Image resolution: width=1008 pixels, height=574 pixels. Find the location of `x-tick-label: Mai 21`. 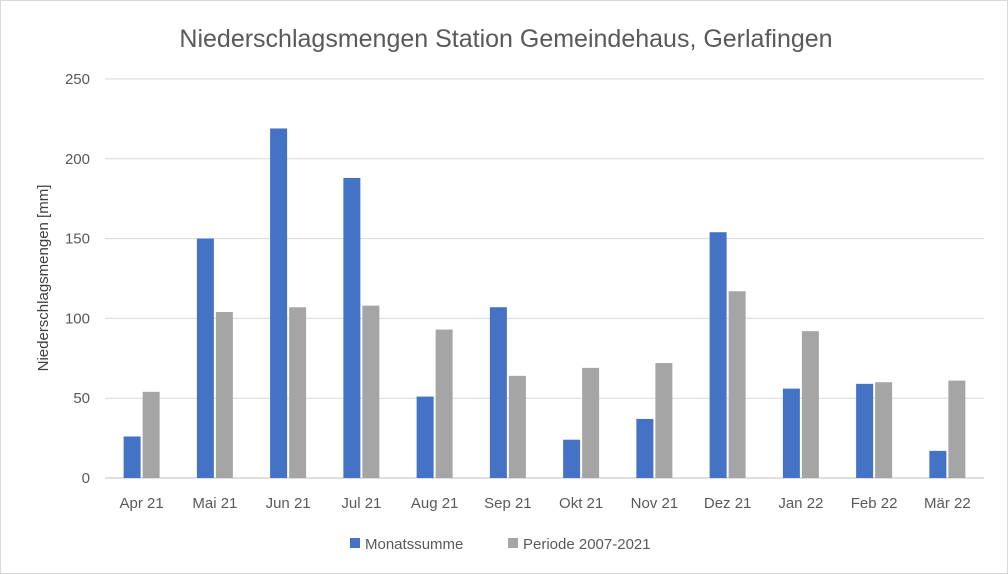

x-tick-label: Mai 21 is located at coordinates (214, 503).